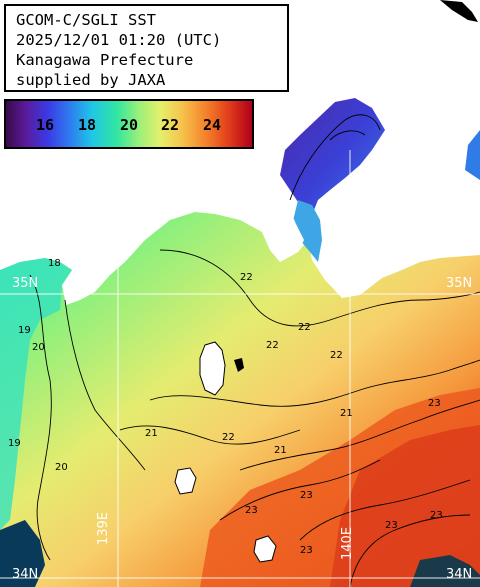  What do you see at coordinates (54, 263) in the screenshot?
I see `contour-label: 18` at bounding box center [54, 263].